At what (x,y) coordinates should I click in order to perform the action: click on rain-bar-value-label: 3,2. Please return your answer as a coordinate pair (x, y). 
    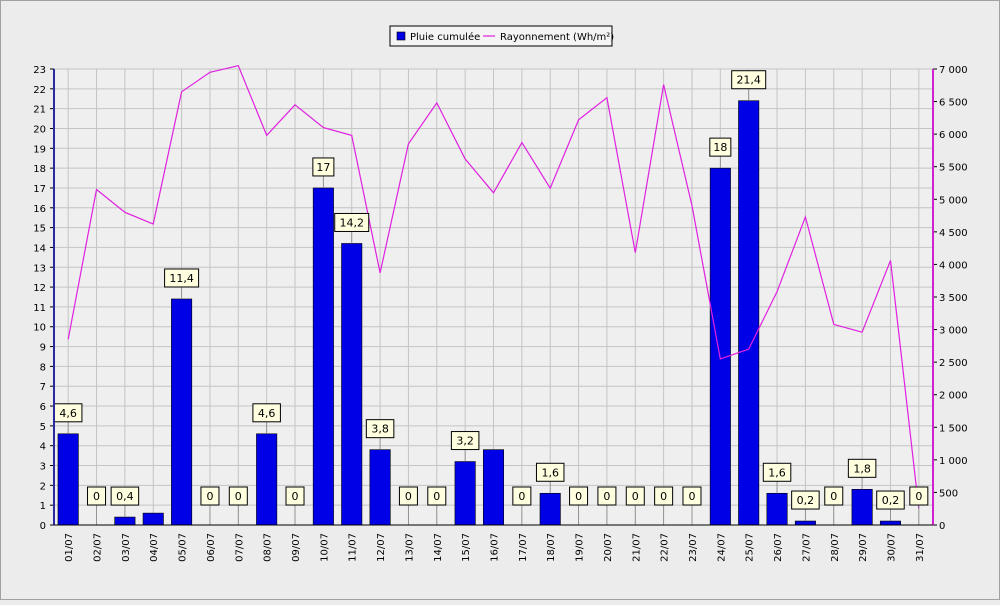
    Looking at the image, I should click on (465, 441).